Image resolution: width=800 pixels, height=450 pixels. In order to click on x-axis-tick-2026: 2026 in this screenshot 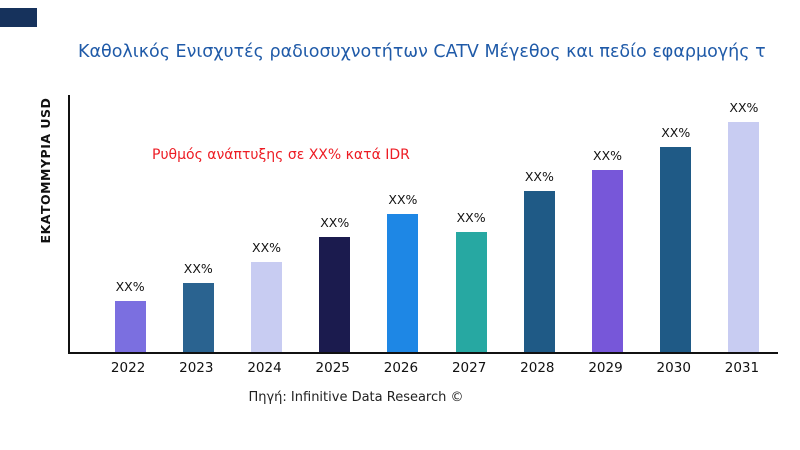, I will do `click(401, 368)`.